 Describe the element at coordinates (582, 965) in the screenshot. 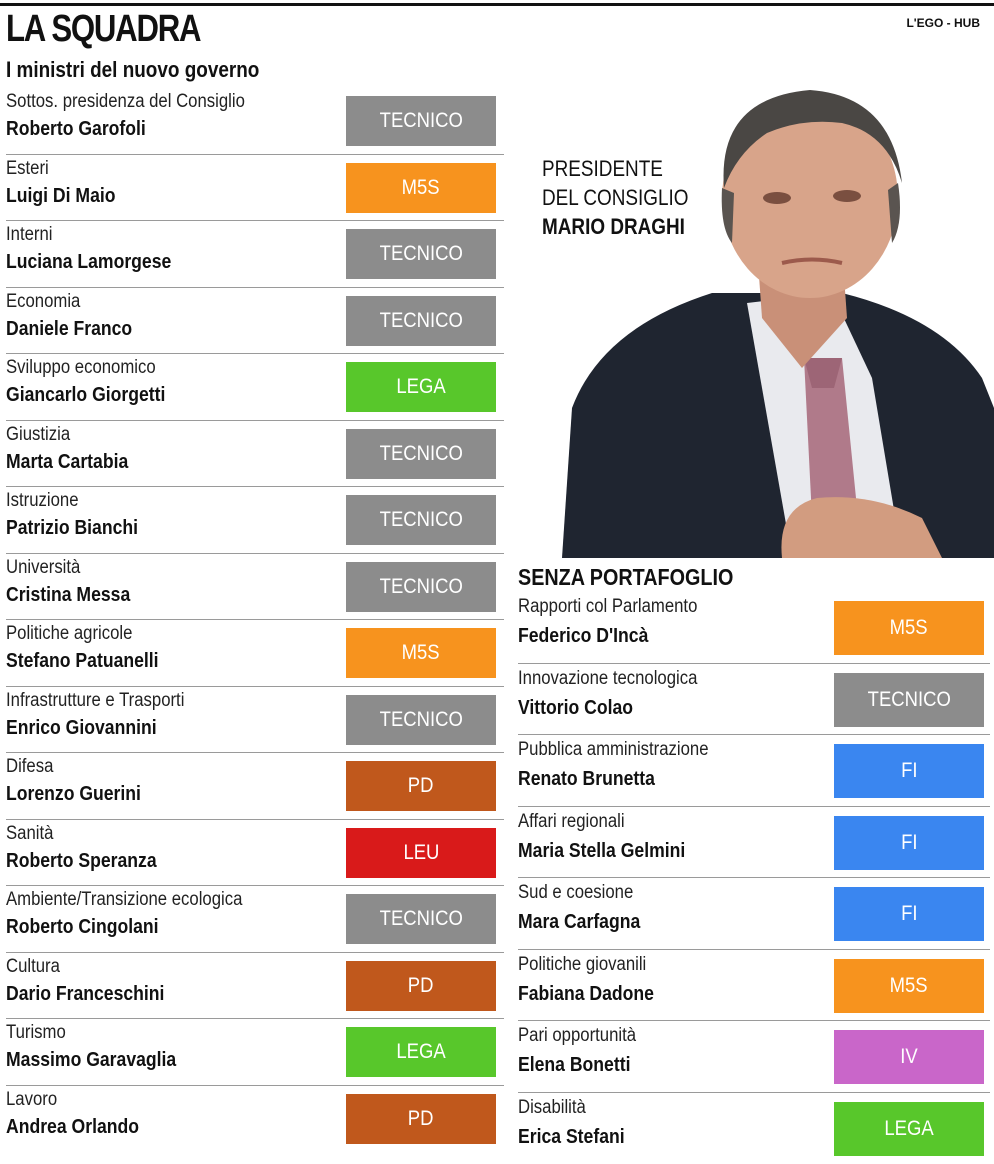

I see `minister-role: Politiche giovanili` at that location.